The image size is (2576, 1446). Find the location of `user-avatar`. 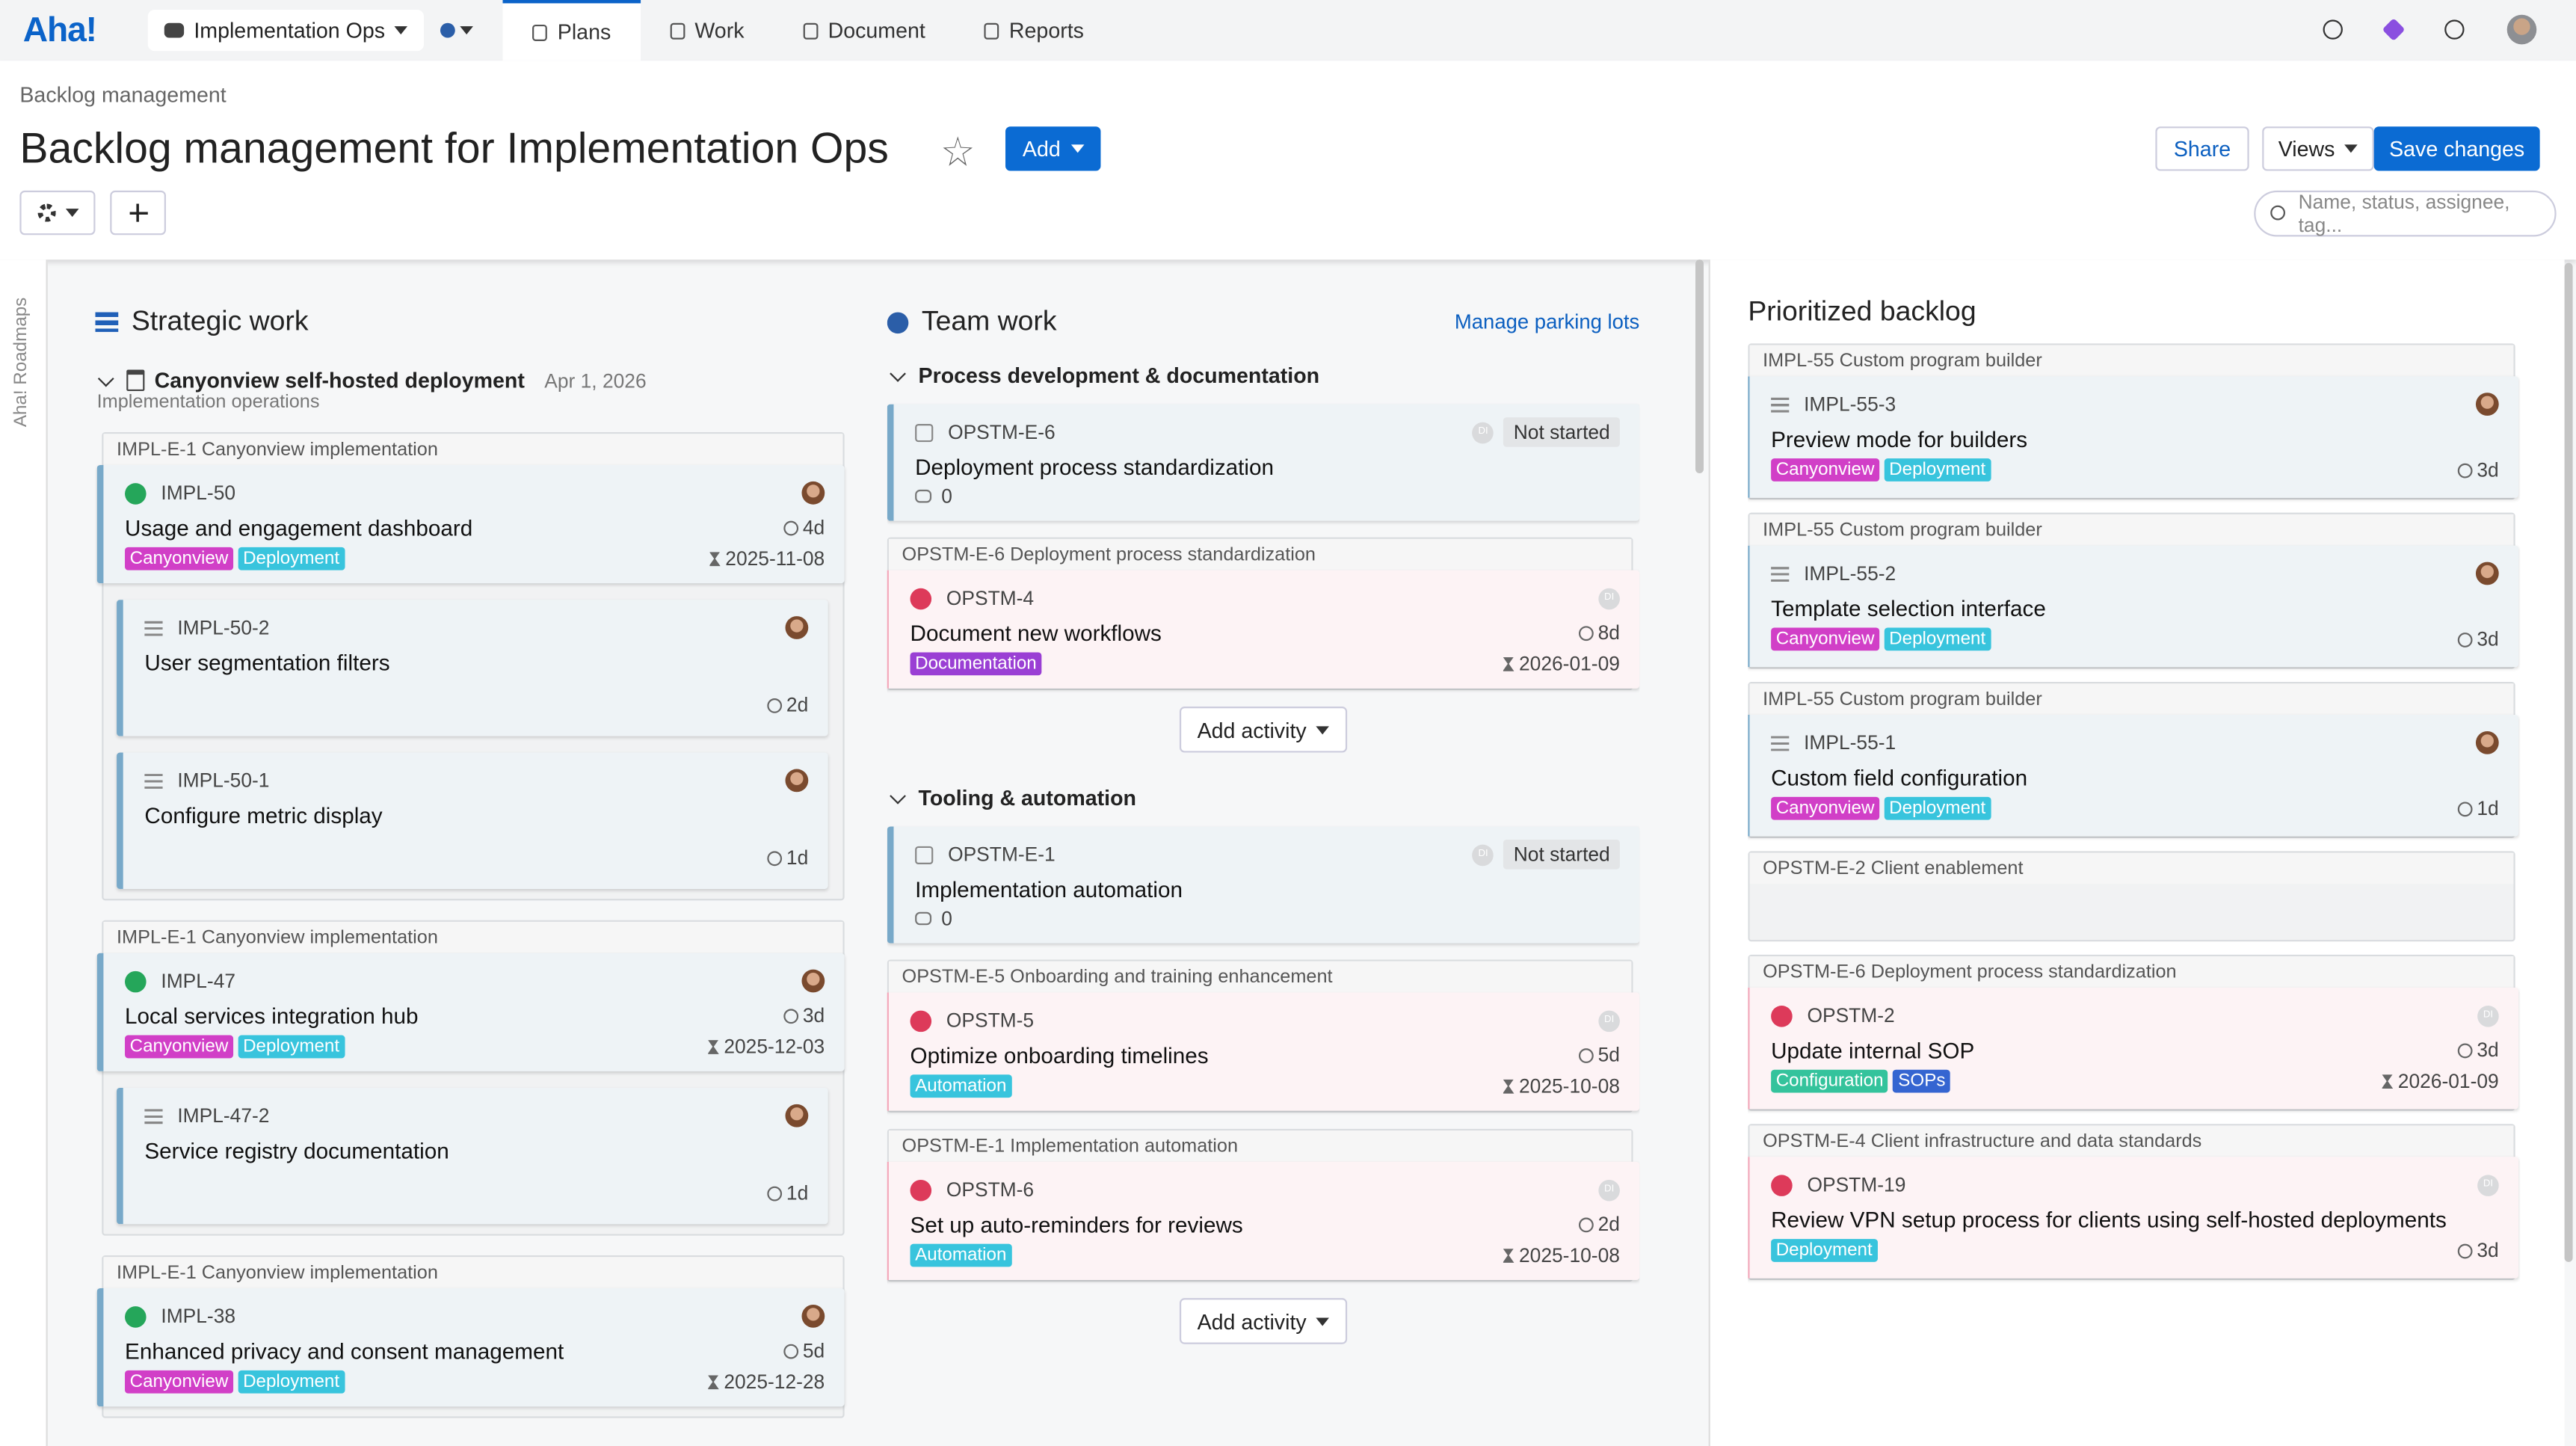

user-avatar is located at coordinates (2521, 29).